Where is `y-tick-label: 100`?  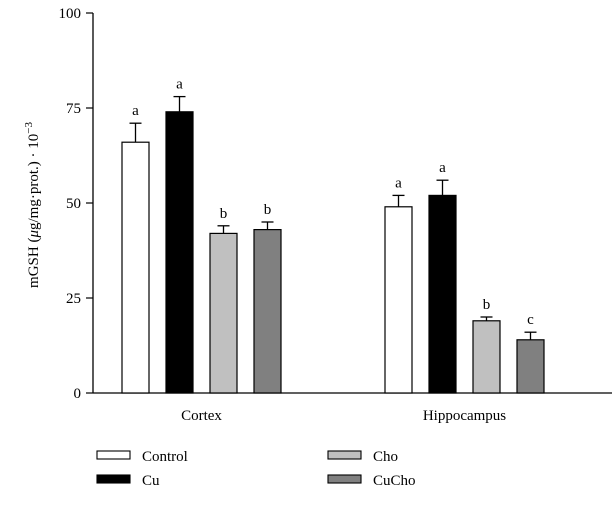
y-tick-label: 100 is located at coordinates (70, 14).